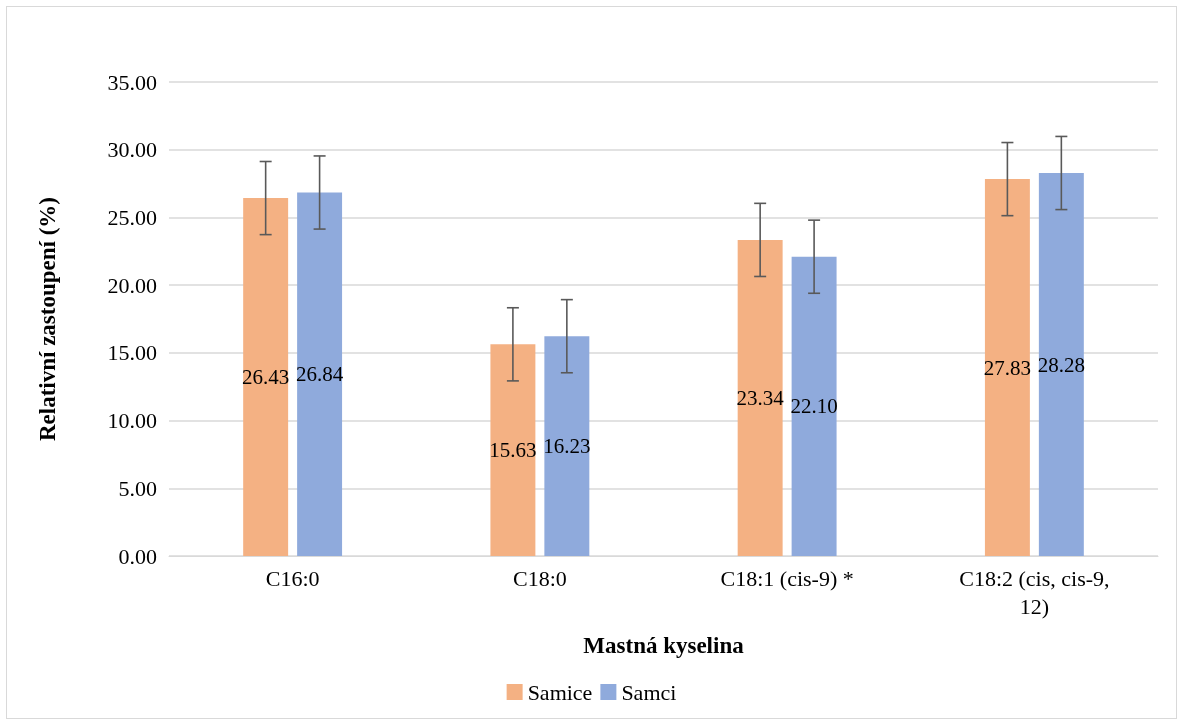 The width and height of the screenshot is (1183, 725). What do you see at coordinates (539, 578) in the screenshot?
I see `x-tick-label: C18:0` at bounding box center [539, 578].